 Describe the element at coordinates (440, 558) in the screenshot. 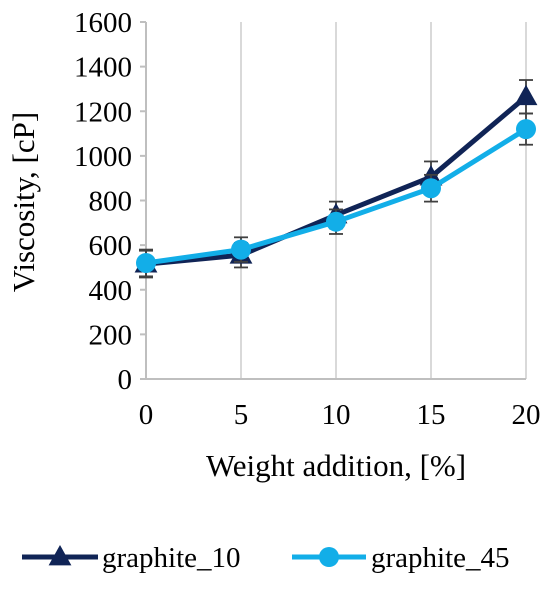

I see `legend-label: graphite_45` at that location.